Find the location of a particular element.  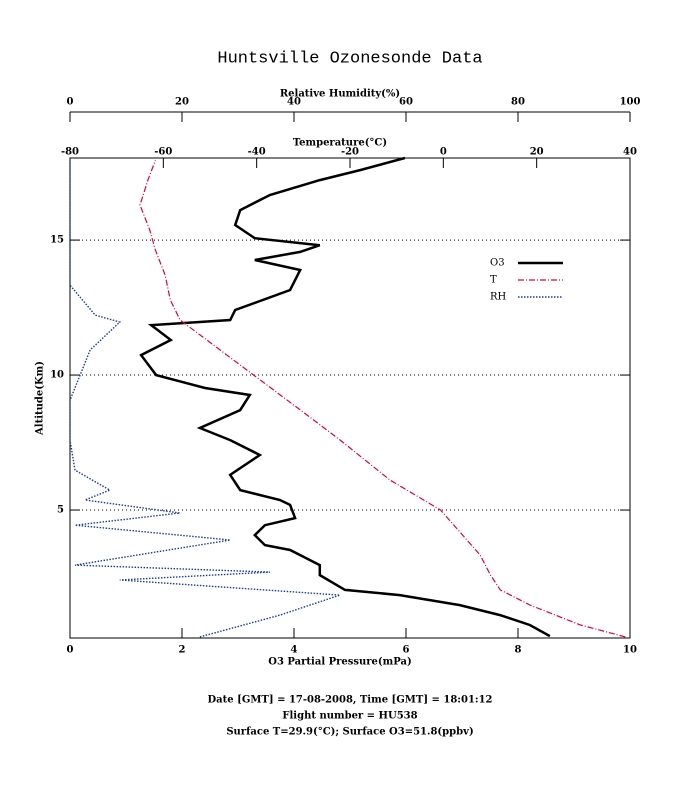

x2-axis-label: Temperature(°C) is located at coordinates (340, 143).